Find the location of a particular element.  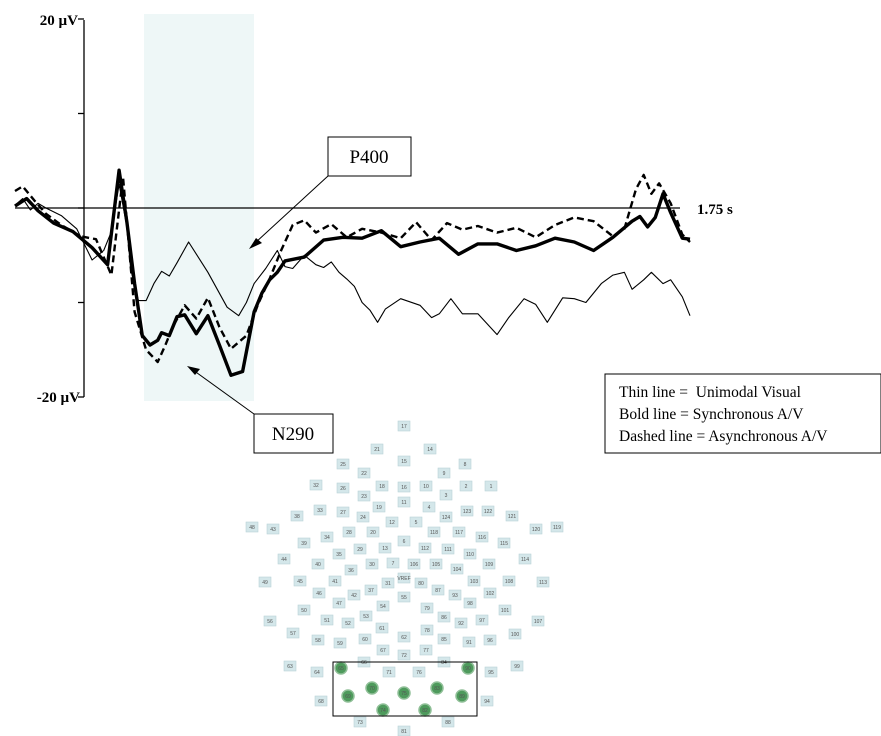

sensor-label: 114 is located at coordinates (525, 560).